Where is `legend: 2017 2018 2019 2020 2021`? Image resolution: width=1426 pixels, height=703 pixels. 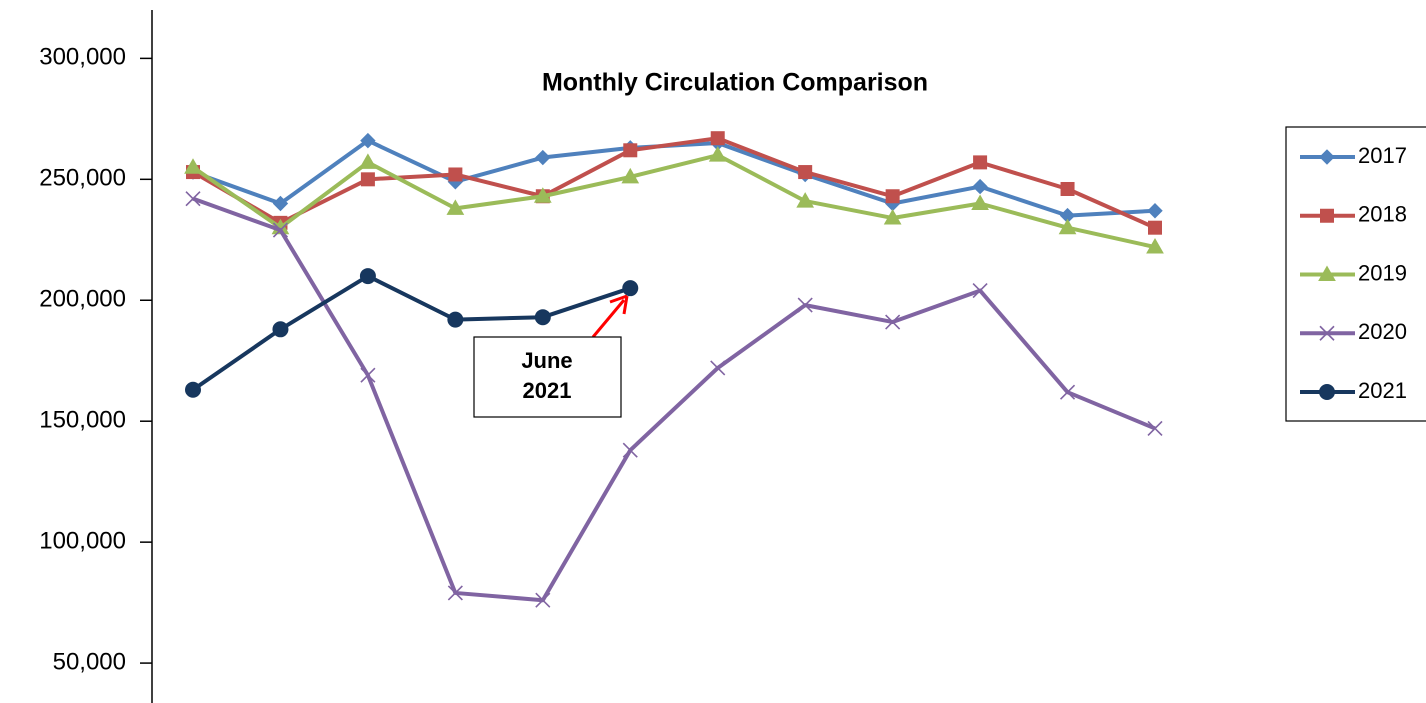
legend: 2017 2018 2019 2020 2021 is located at coordinates (1355, 274).